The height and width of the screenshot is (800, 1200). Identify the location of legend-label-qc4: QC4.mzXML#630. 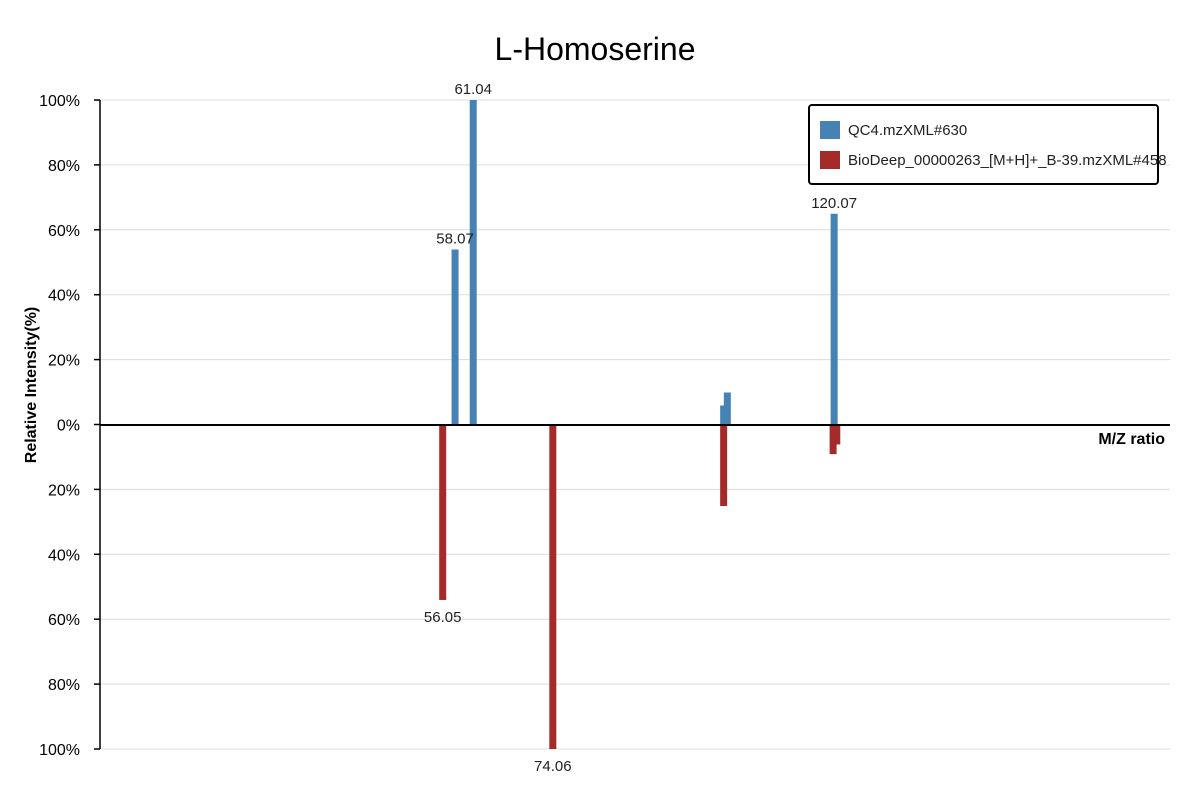
(907, 130).